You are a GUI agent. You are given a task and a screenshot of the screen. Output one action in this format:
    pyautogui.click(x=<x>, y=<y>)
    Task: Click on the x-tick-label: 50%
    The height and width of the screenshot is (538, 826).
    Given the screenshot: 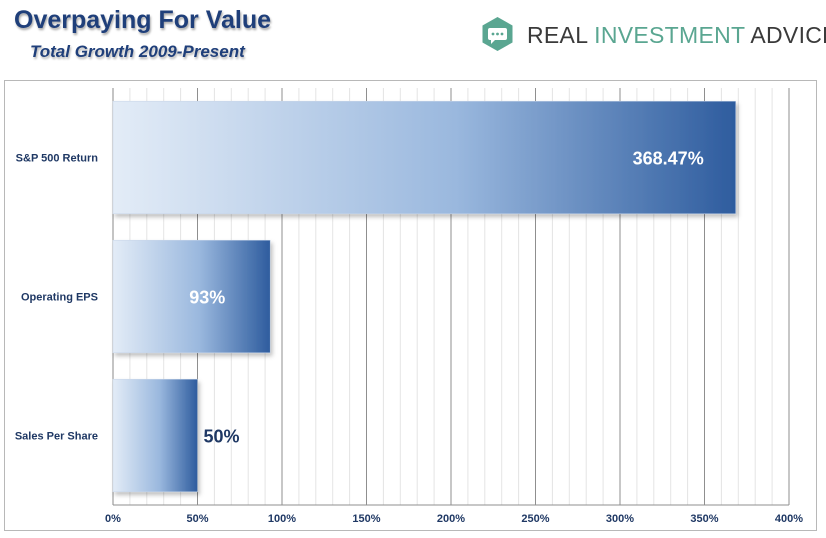 What is the action you would take?
    pyautogui.click(x=197, y=519)
    